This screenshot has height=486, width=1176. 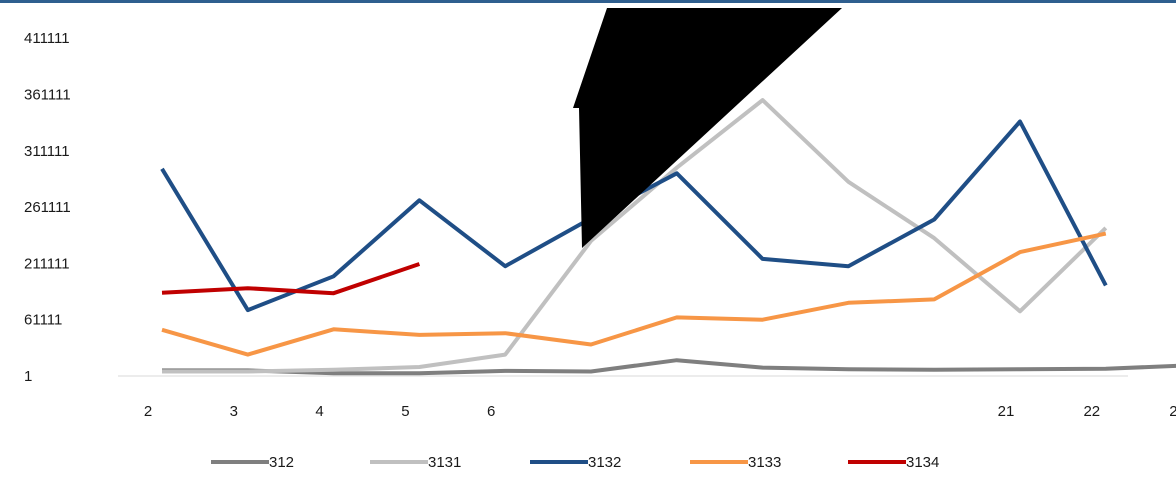 What do you see at coordinates (604, 462) in the screenshot?
I see `legend-label-3132: 3132` at bounding box center [604, 462].